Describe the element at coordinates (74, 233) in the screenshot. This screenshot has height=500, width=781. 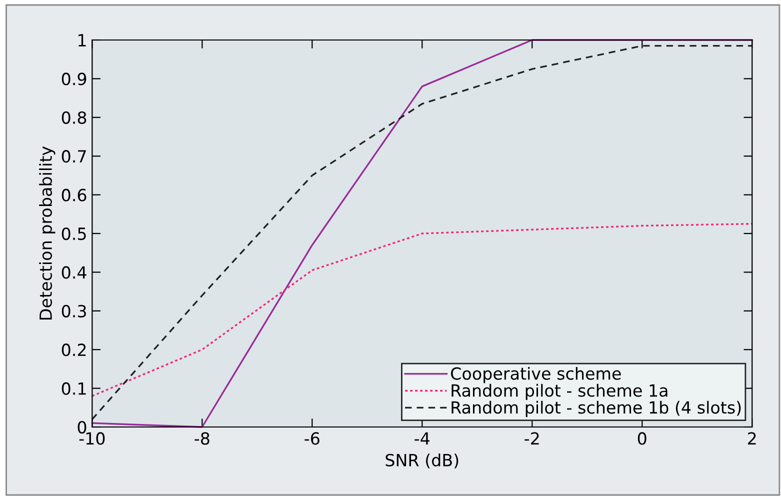
I see `y-tick-label: 0.5` at that location.